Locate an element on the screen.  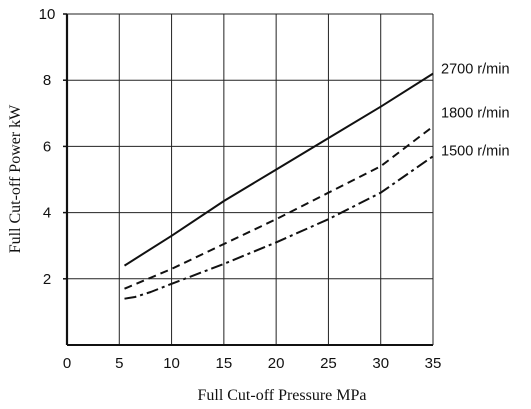
x-tick-label: 0 is located at coordinates (67, 363).